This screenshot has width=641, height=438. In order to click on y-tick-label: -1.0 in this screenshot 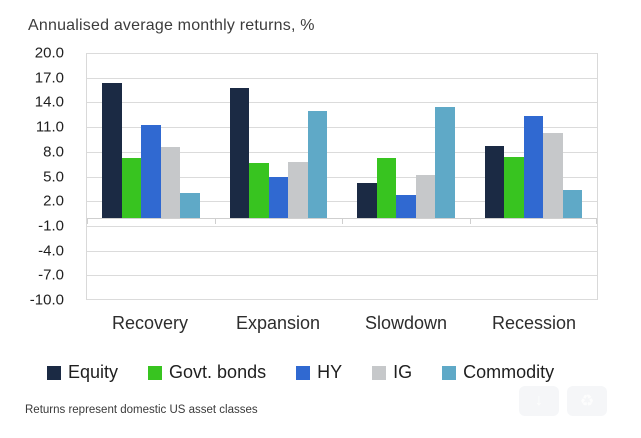, I will do `click(51, 226)`.